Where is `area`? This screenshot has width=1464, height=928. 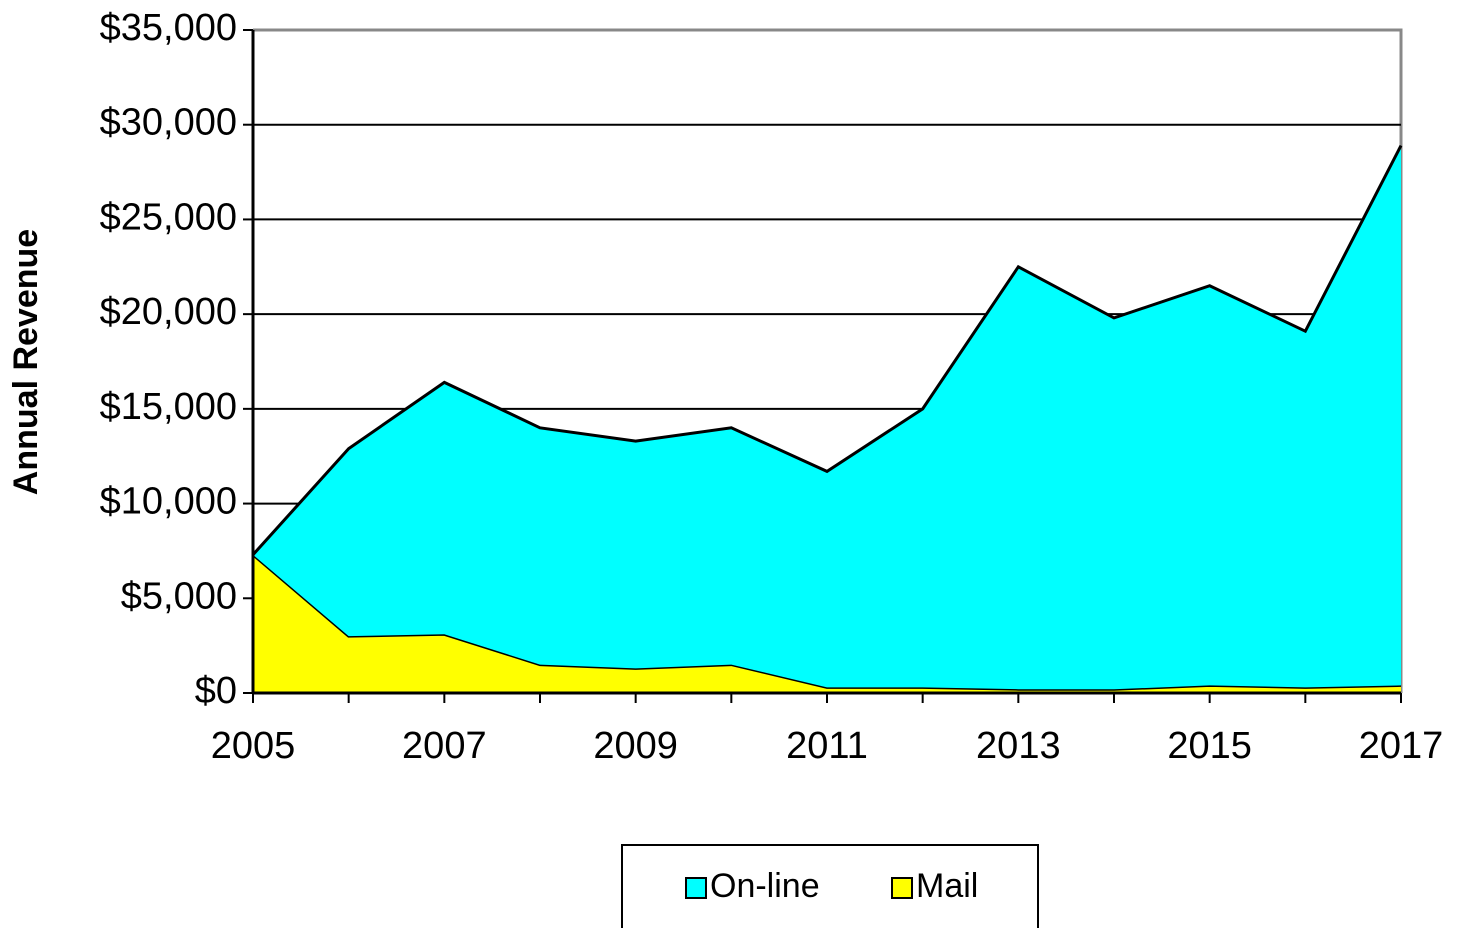
area is located at coordinates (827, 623).